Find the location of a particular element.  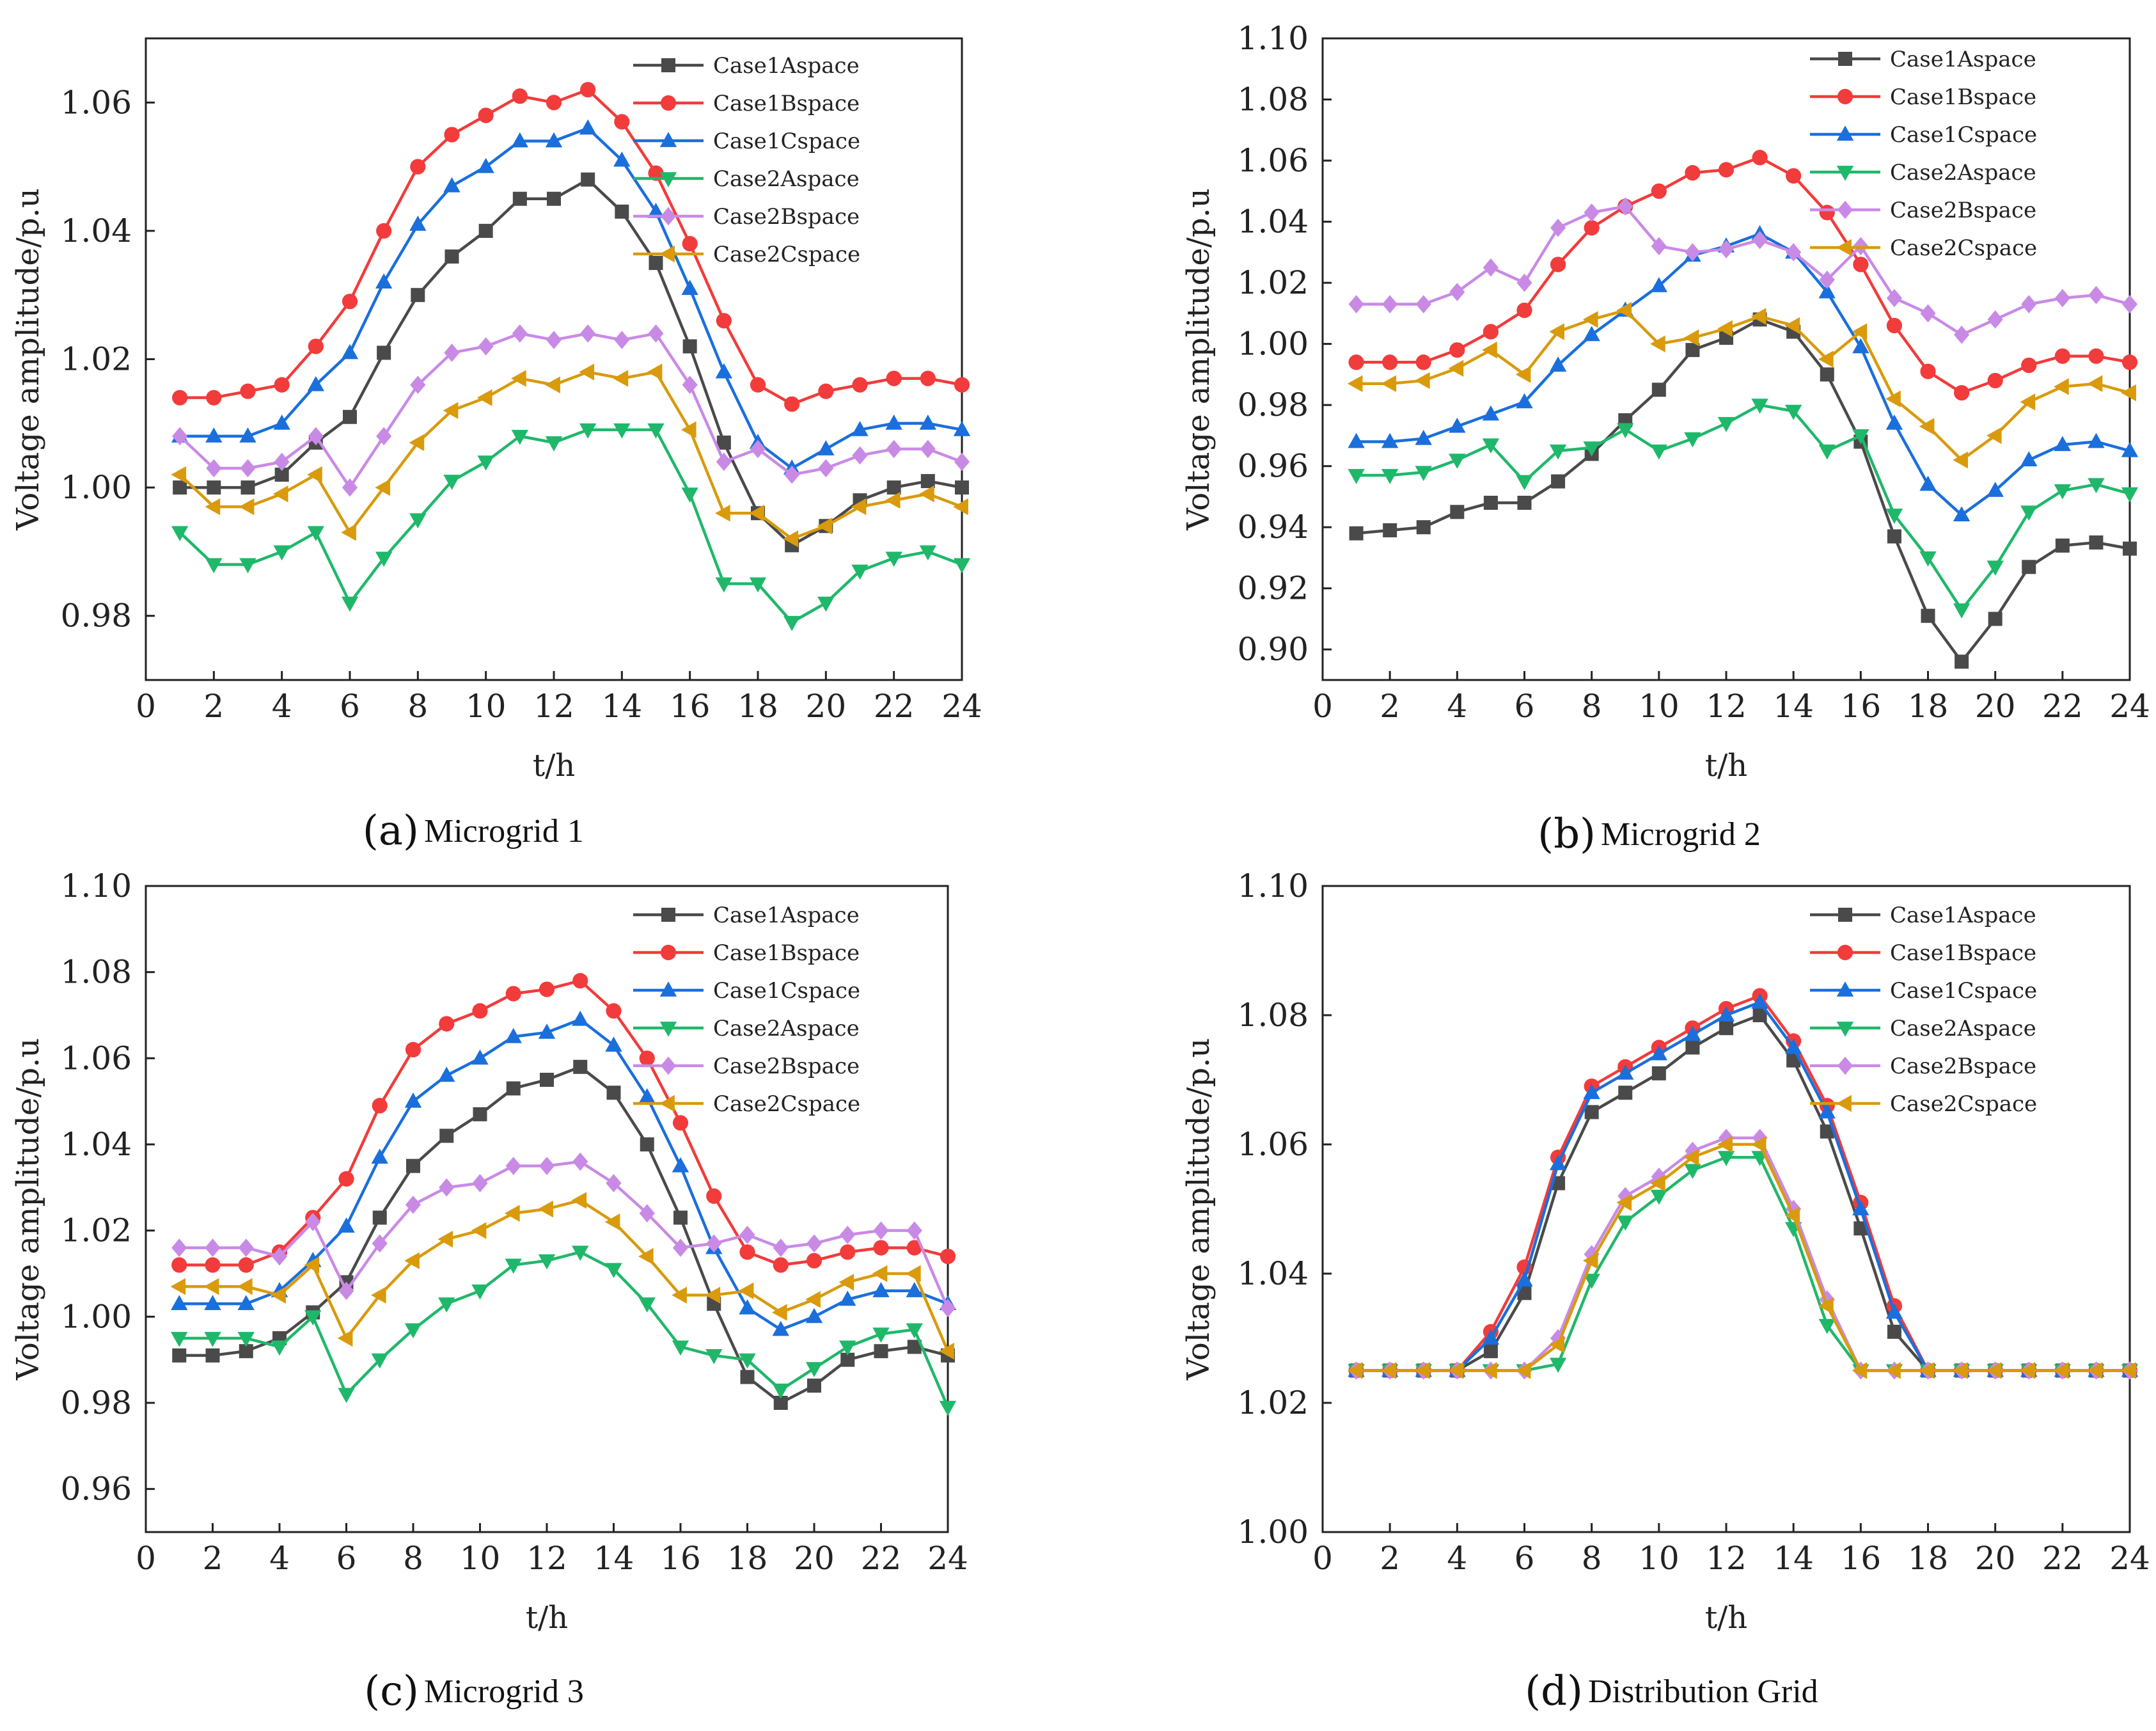

legend-marker-Case2Aspace is located at coordinates (668, 1029).